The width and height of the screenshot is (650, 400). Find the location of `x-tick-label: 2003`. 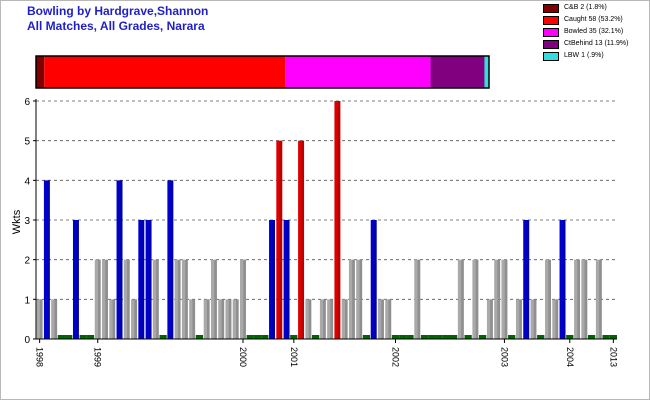

x-tick-label: 2003 is located at coordinates (504, 357).